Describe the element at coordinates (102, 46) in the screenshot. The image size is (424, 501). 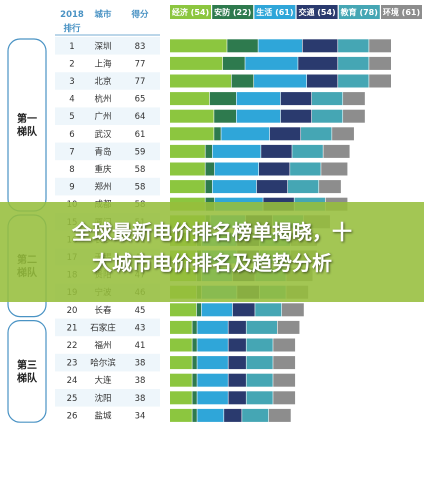
I see `city-label: 深圳` at that location.